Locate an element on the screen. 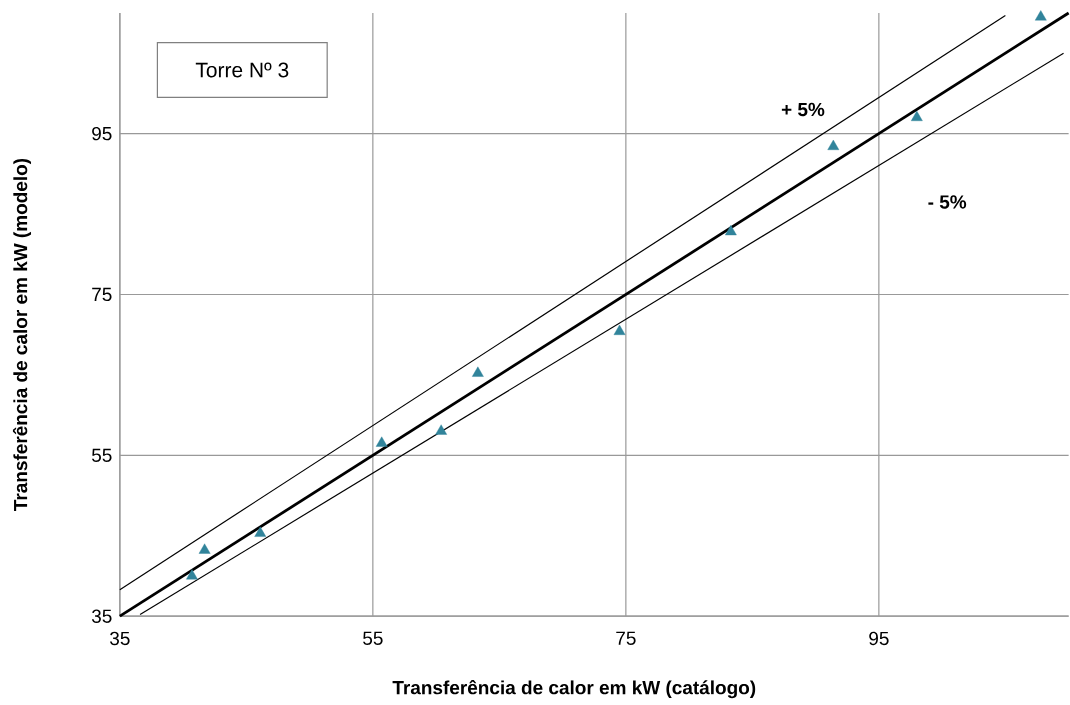 This screenshot has height=705, width=1070. x-tick-label: 75 is located at coordinates (626, 638).